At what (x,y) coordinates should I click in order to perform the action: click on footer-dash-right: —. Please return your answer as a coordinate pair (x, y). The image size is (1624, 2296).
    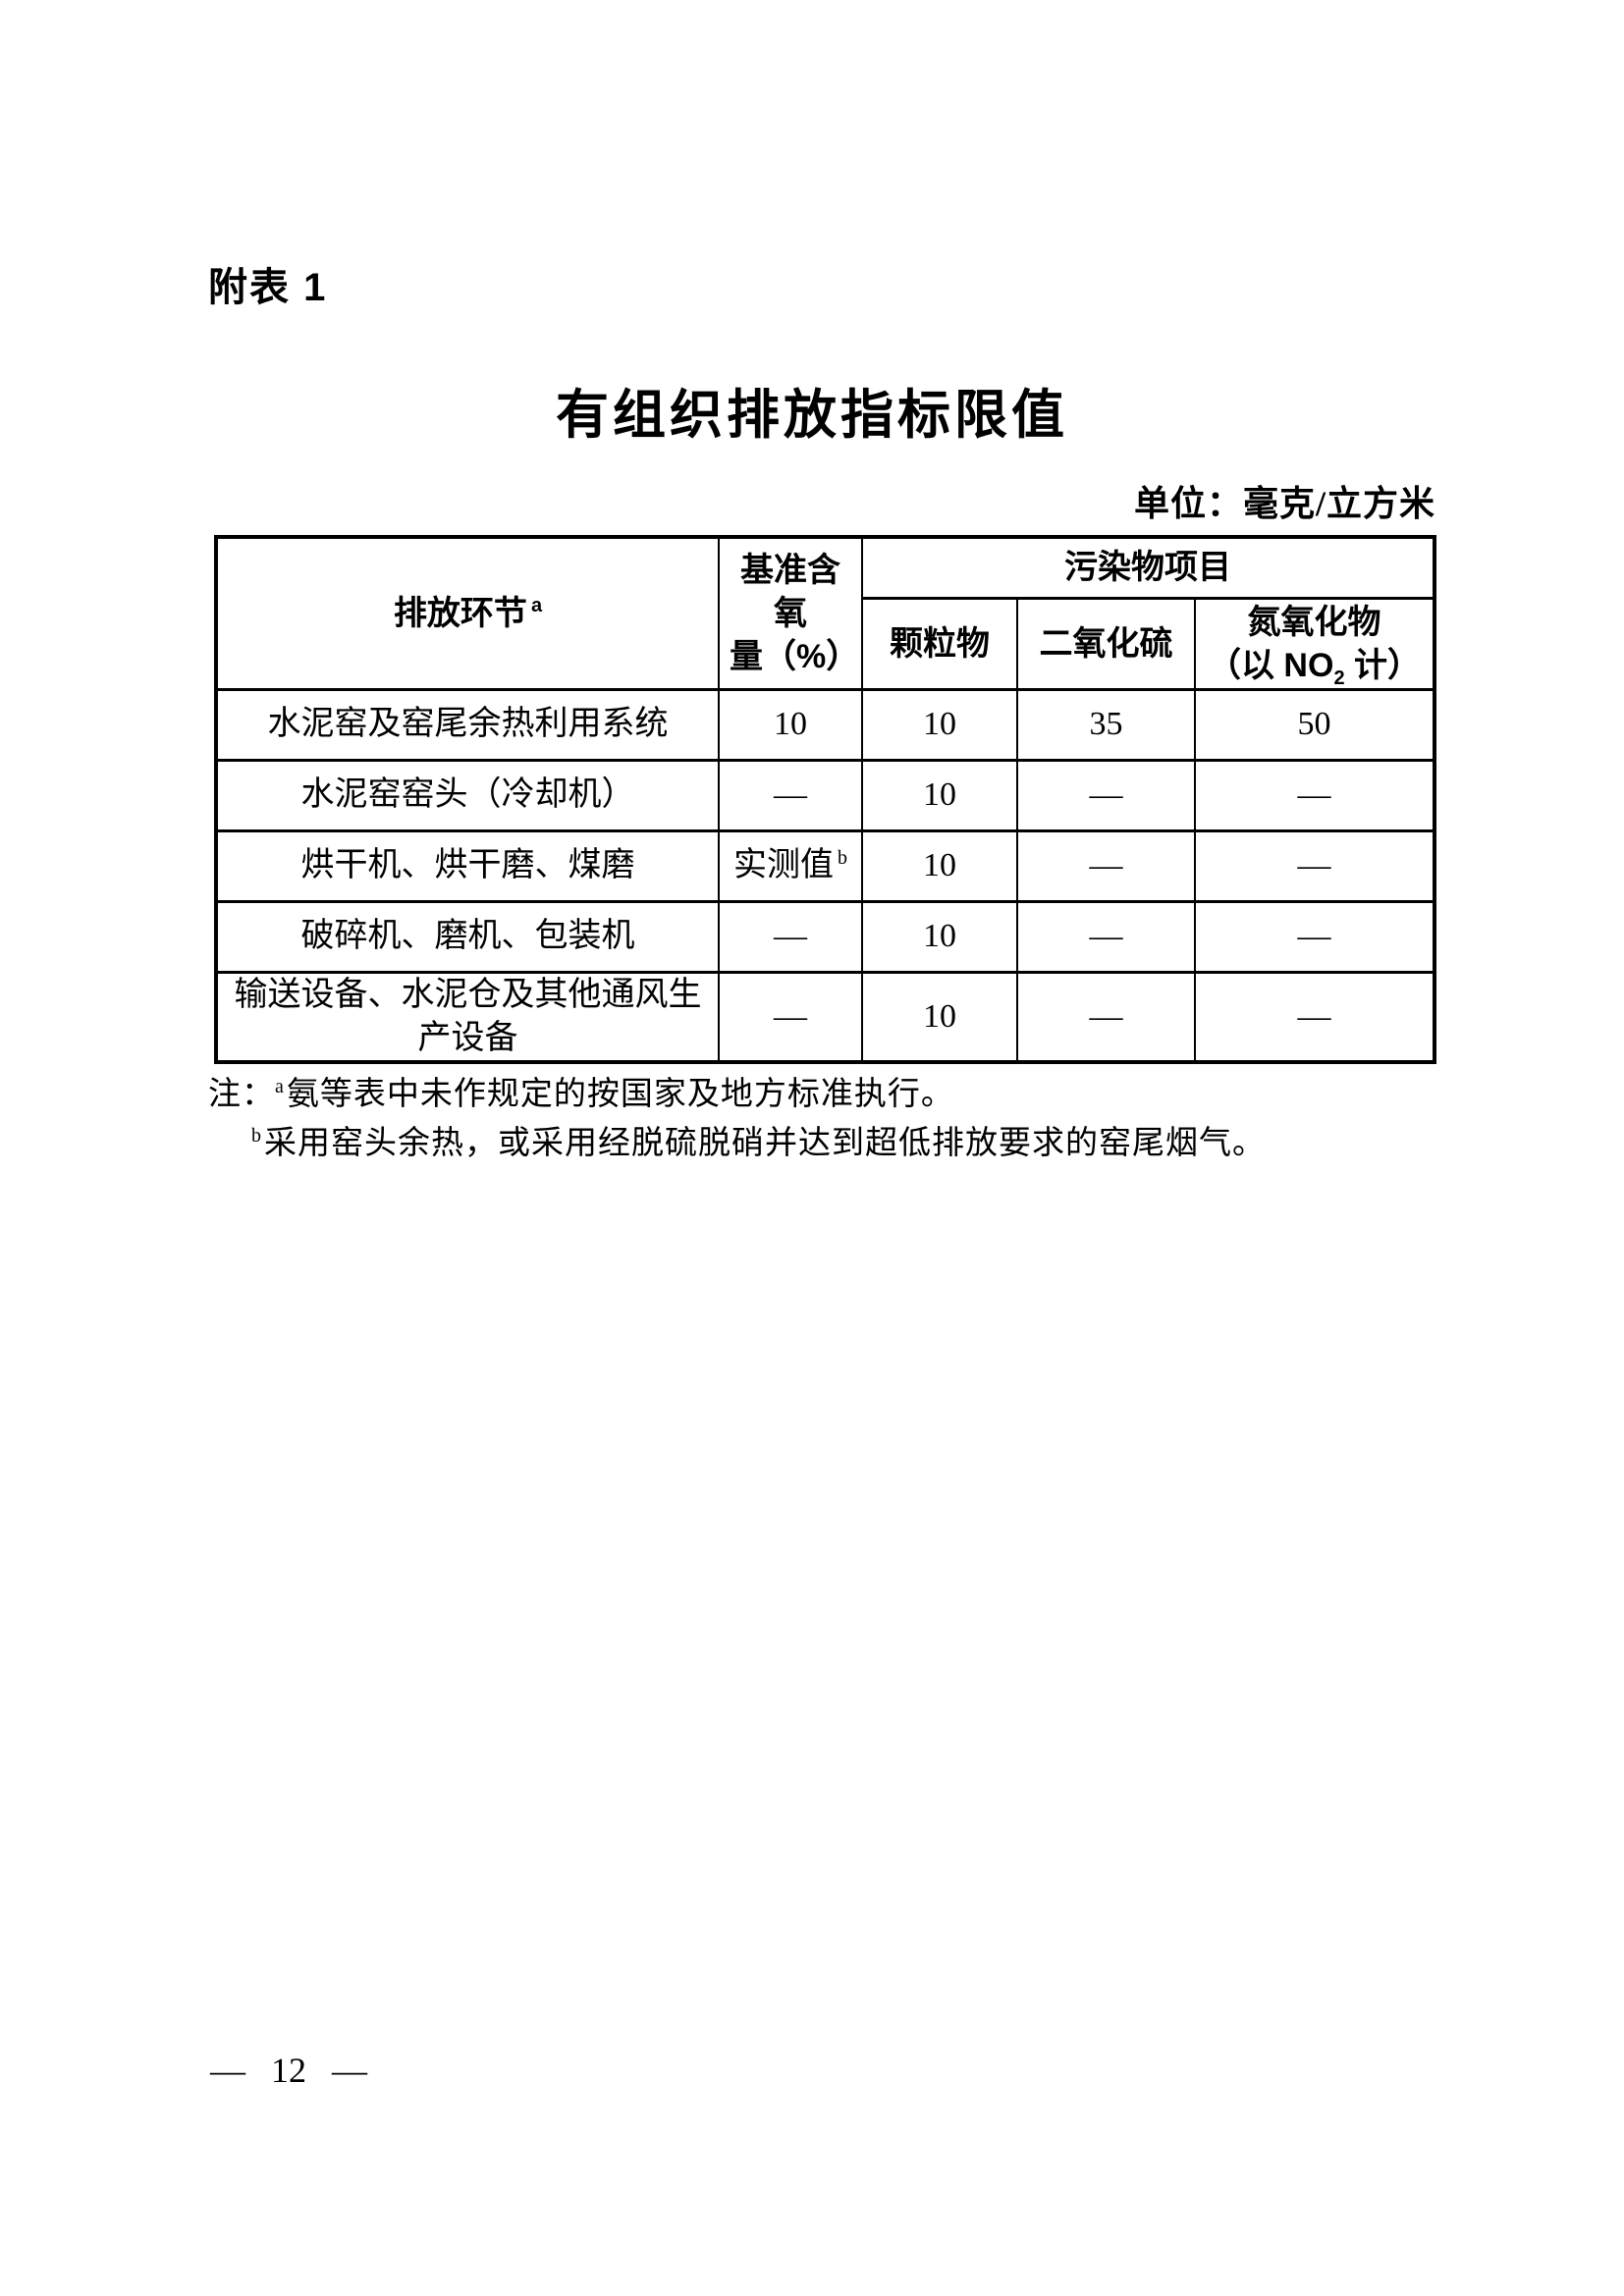
    Looking at the image, I should click on (349, 2070).